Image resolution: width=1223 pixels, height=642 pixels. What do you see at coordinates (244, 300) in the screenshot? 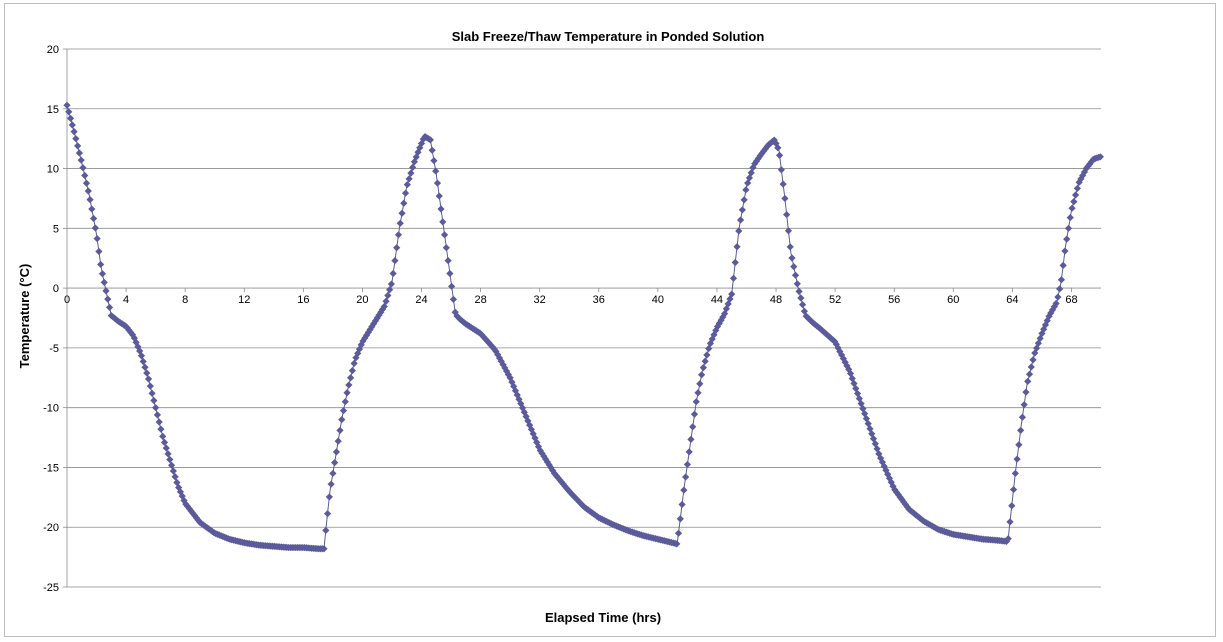
I see `x-tick-label: 12` at bounding box center [244, 300].